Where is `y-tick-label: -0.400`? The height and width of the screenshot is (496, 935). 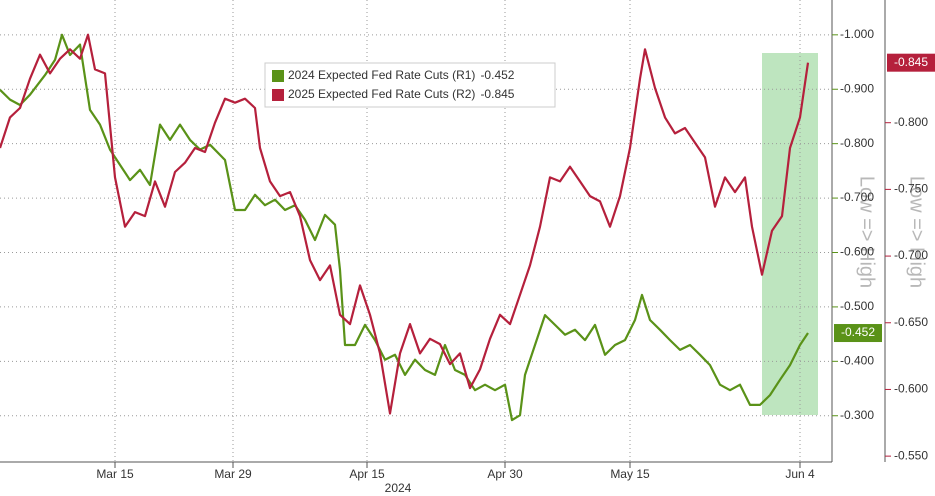 y-tick-label: -0.400 is located at coordinates (857, 361).